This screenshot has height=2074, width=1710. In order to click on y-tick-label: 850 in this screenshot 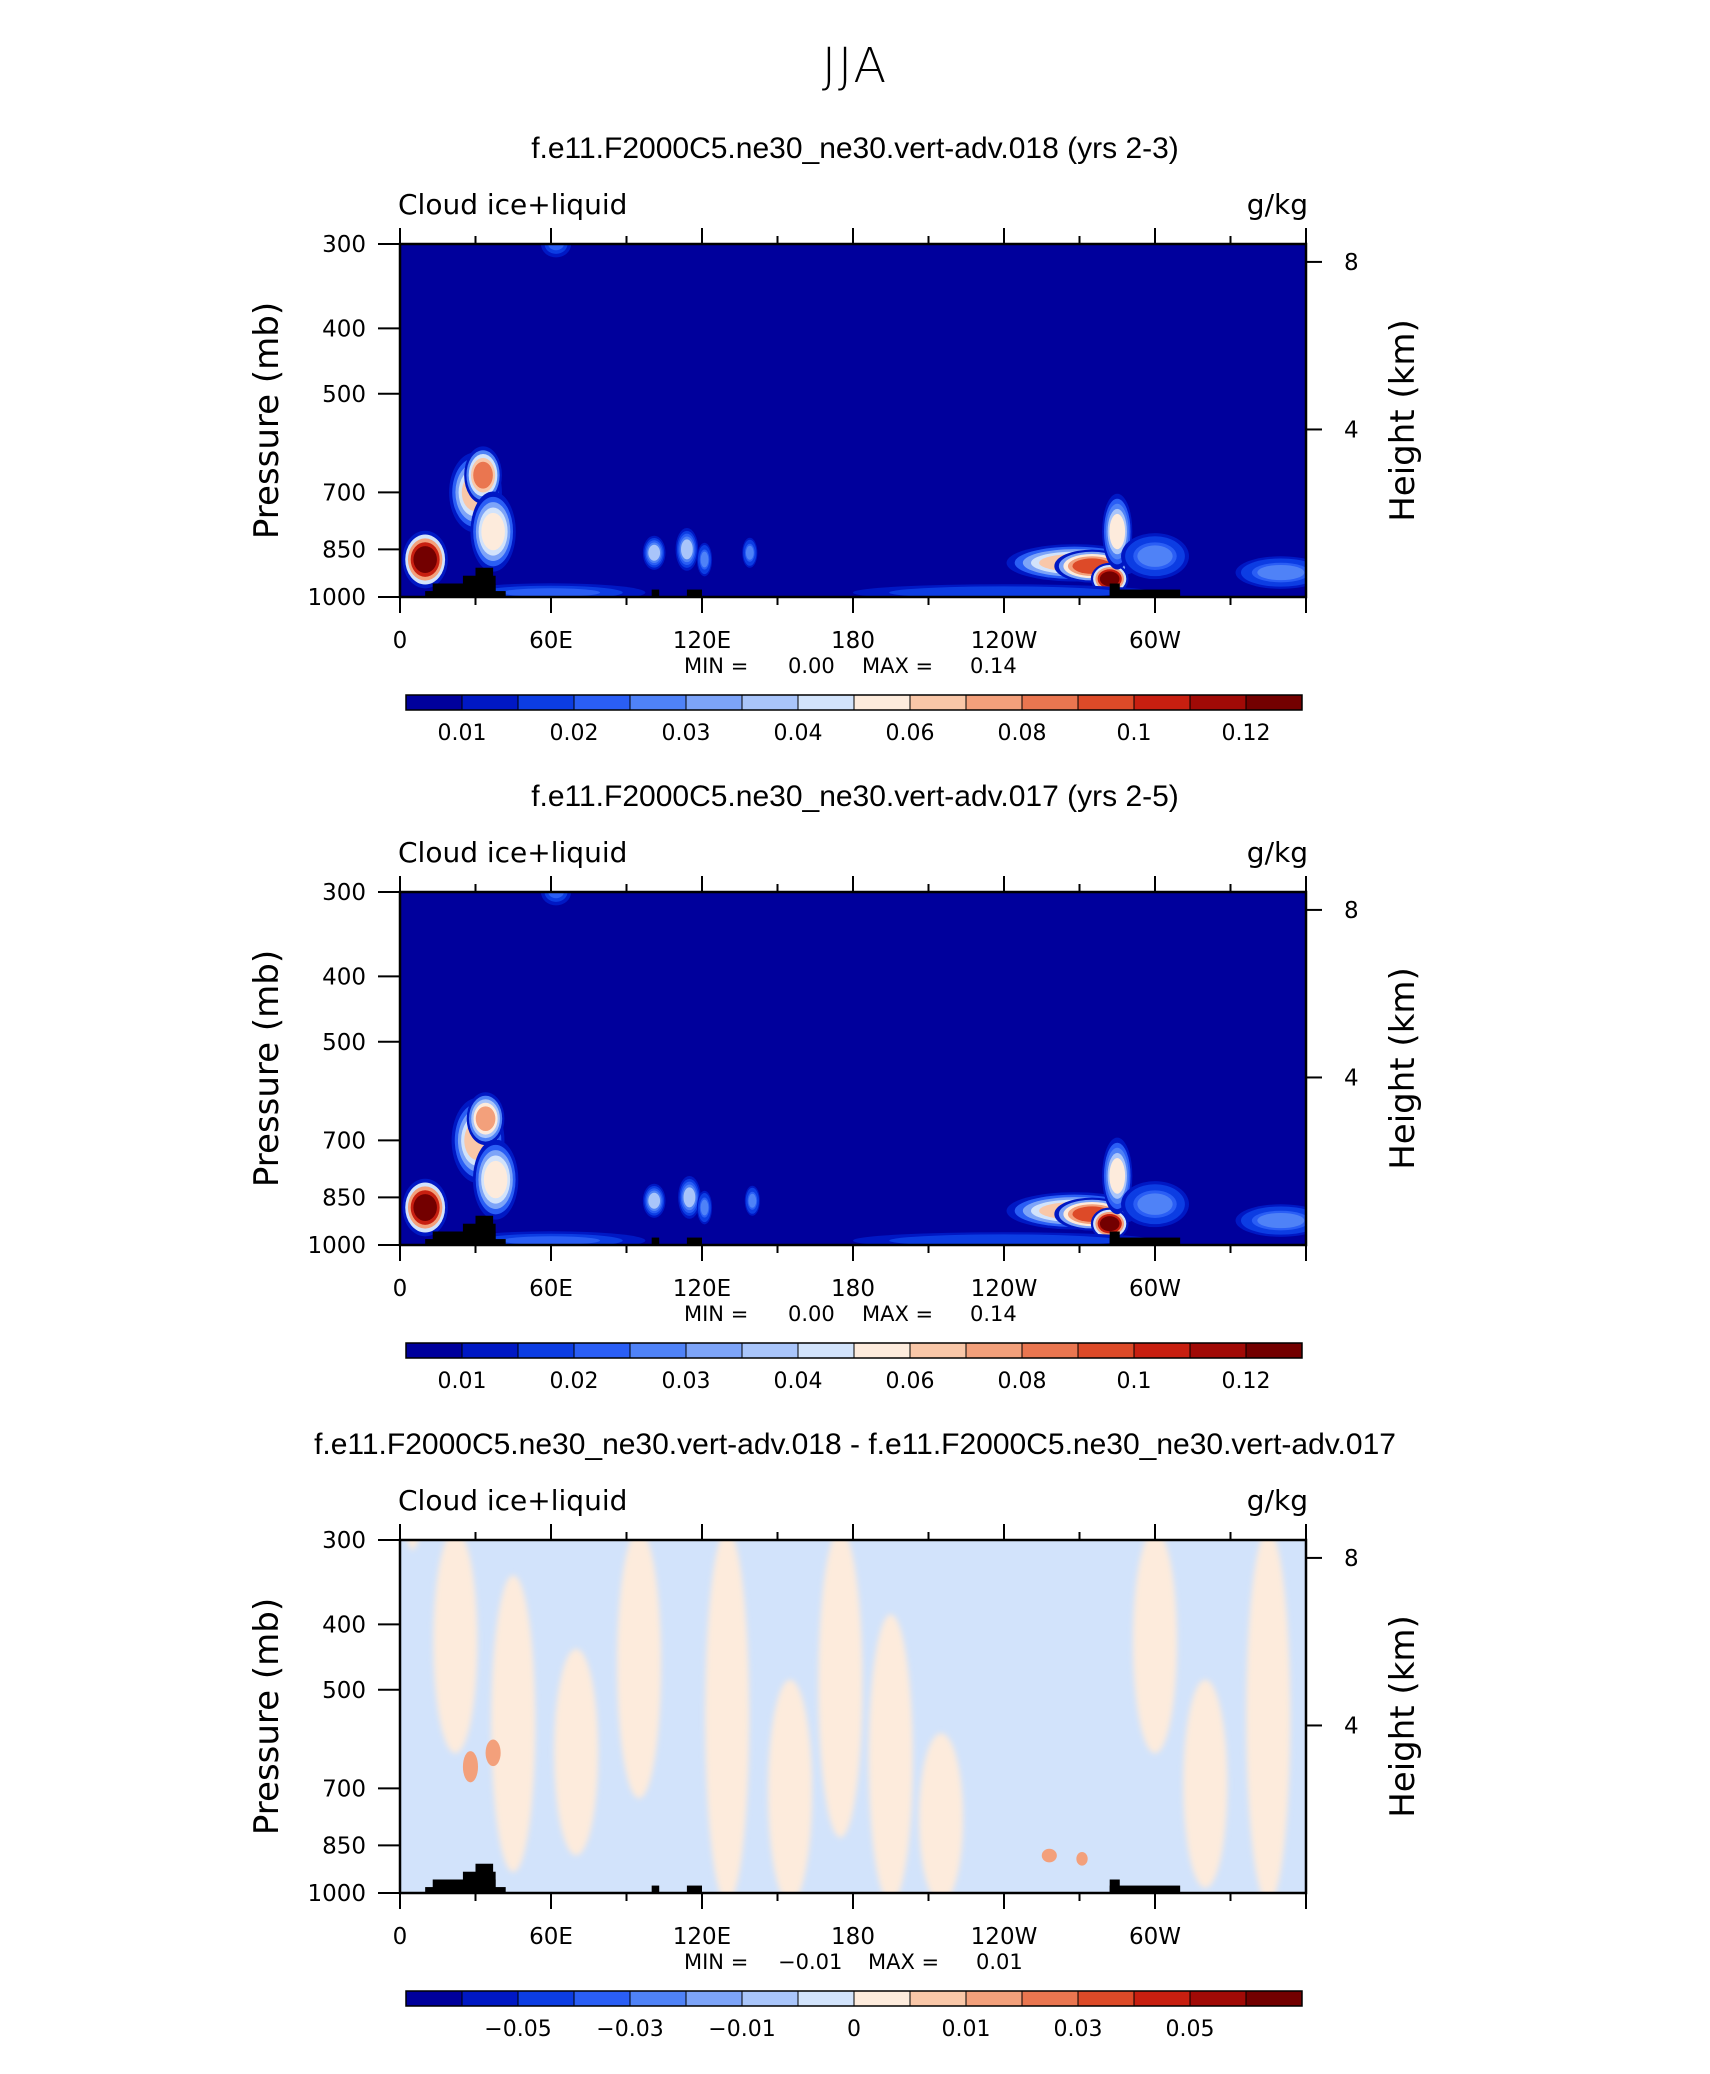, I will do `click(344, 1198)`.